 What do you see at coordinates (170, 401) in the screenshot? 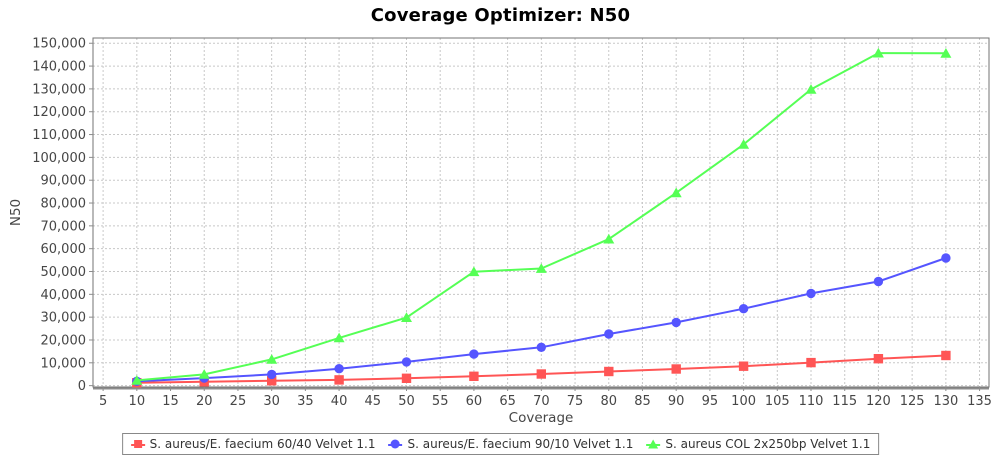
I see `x-tick-label: 15` at bounding box center [170, 401].